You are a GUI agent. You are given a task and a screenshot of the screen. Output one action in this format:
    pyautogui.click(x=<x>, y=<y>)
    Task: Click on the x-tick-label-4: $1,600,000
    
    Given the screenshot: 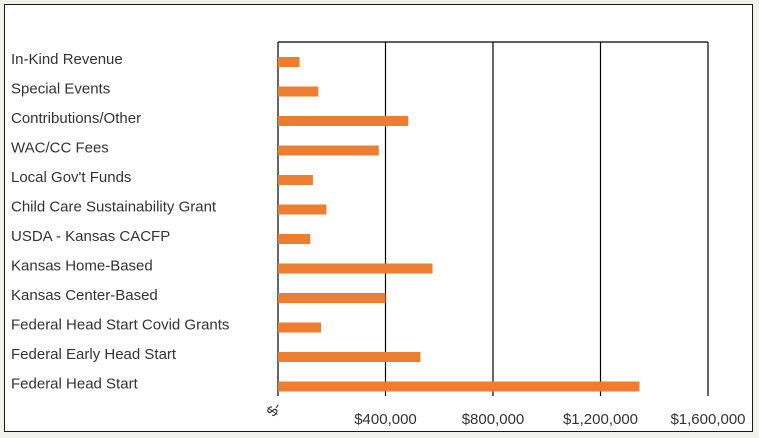 What is the action you would take?
    pyautogui.click(x=707, y=419)
    